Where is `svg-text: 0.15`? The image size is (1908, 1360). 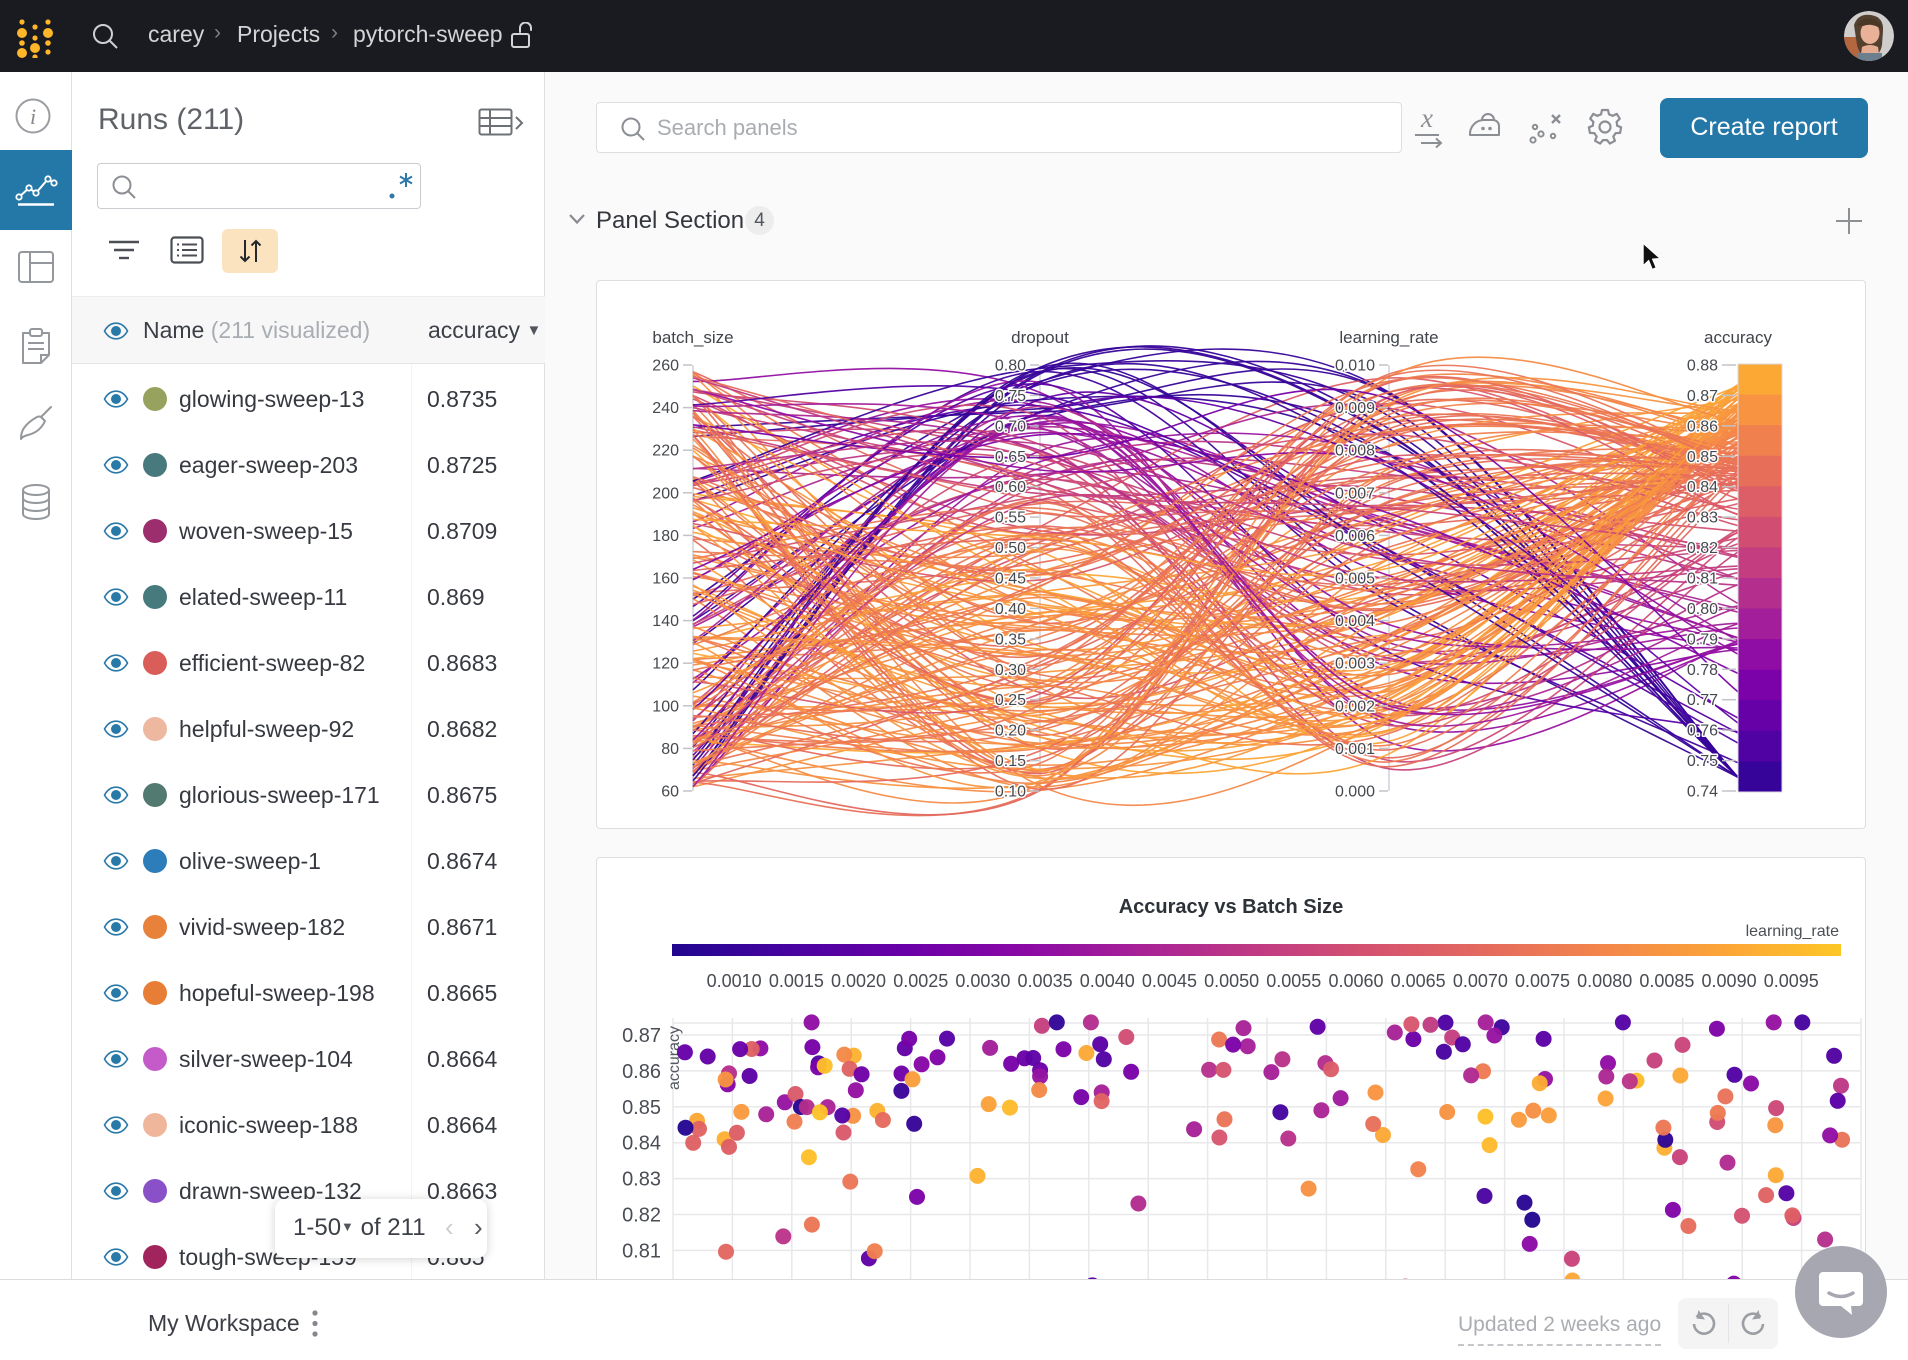
svg-text: 0.15 is located at coordinates (1010, 761).